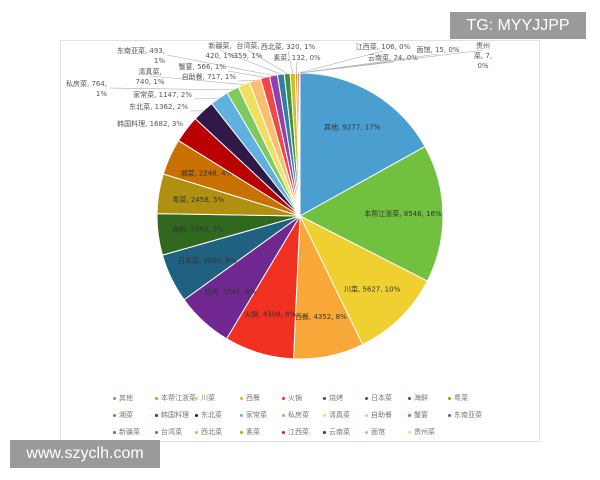 The image size is (600, 480). I want to click on legend-item: 素菜, so click(250, 432).